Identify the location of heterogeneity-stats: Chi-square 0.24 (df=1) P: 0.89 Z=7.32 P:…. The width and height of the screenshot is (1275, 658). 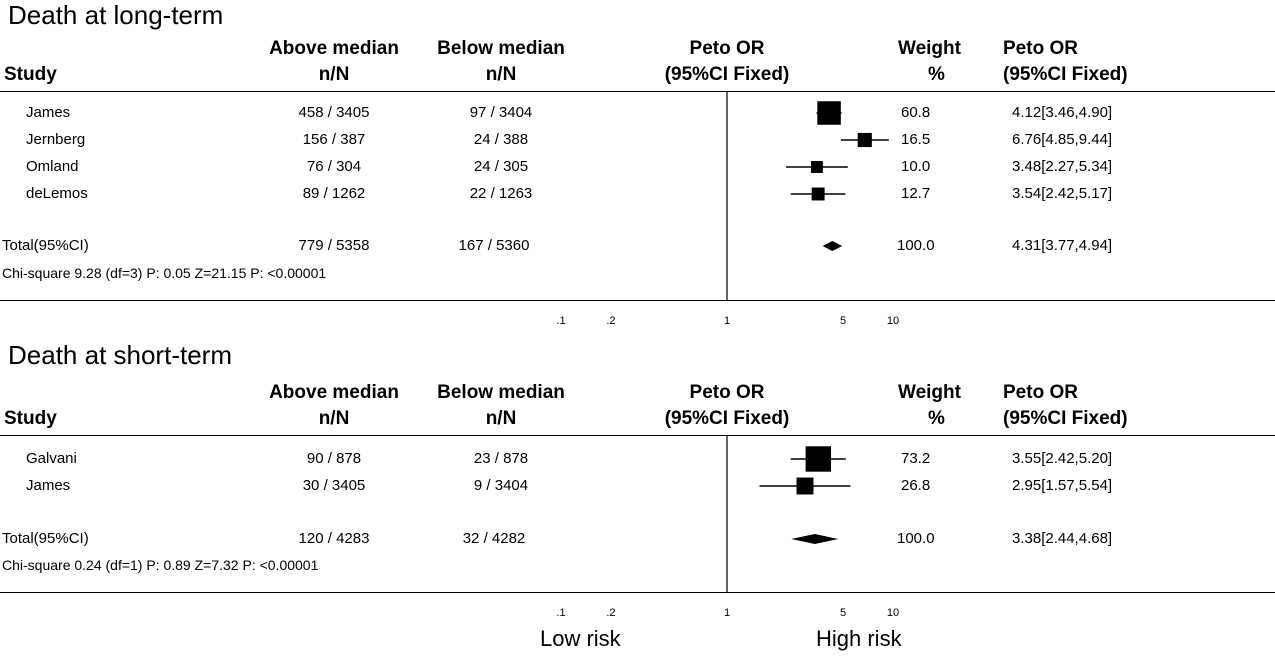
(160, 565).